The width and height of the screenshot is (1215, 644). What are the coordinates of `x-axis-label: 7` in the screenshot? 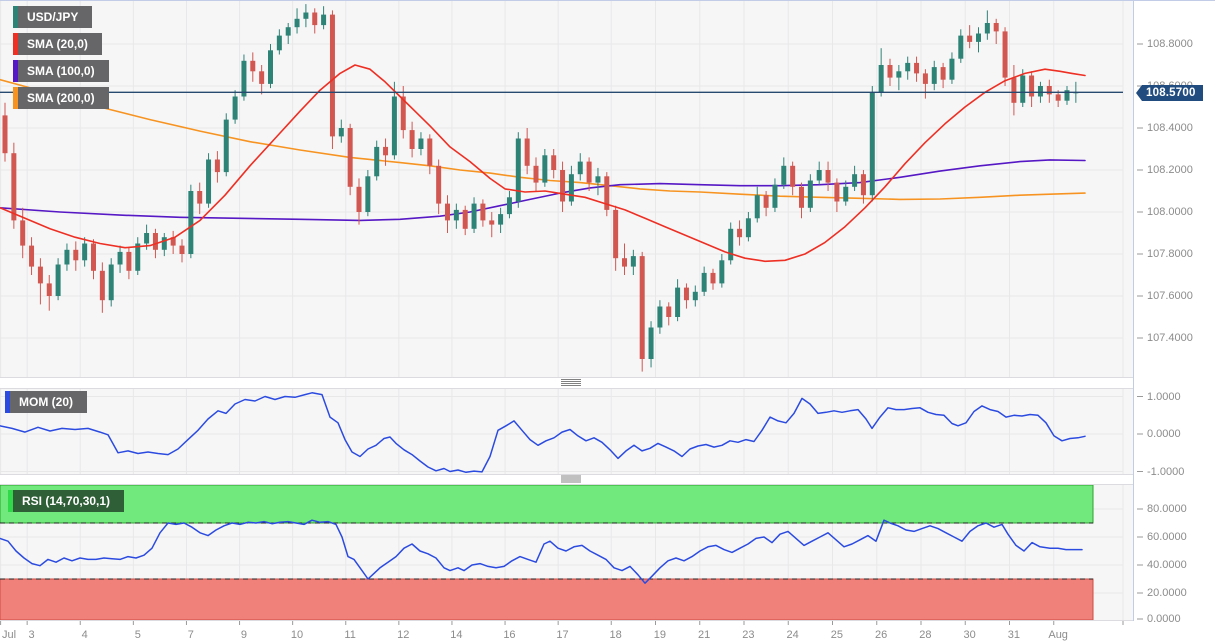 It's located at (190, 635).